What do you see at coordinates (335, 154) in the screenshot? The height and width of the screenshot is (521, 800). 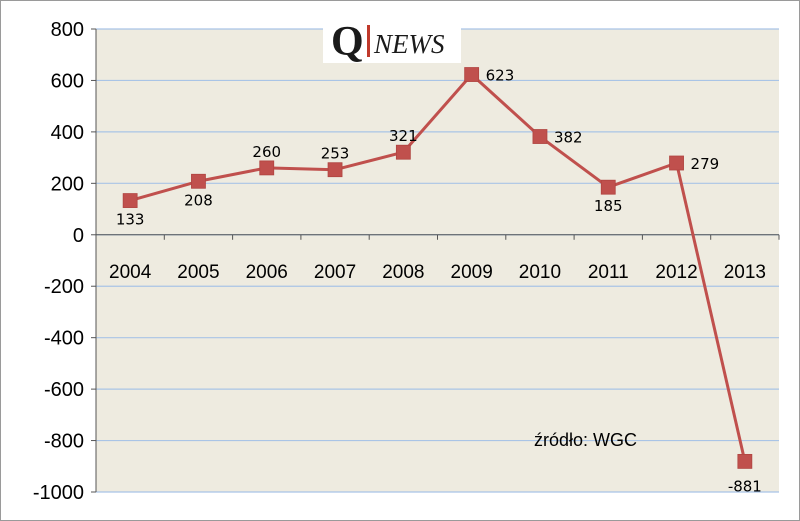 I see `data-label: 253` at bounding box center [335, 154].